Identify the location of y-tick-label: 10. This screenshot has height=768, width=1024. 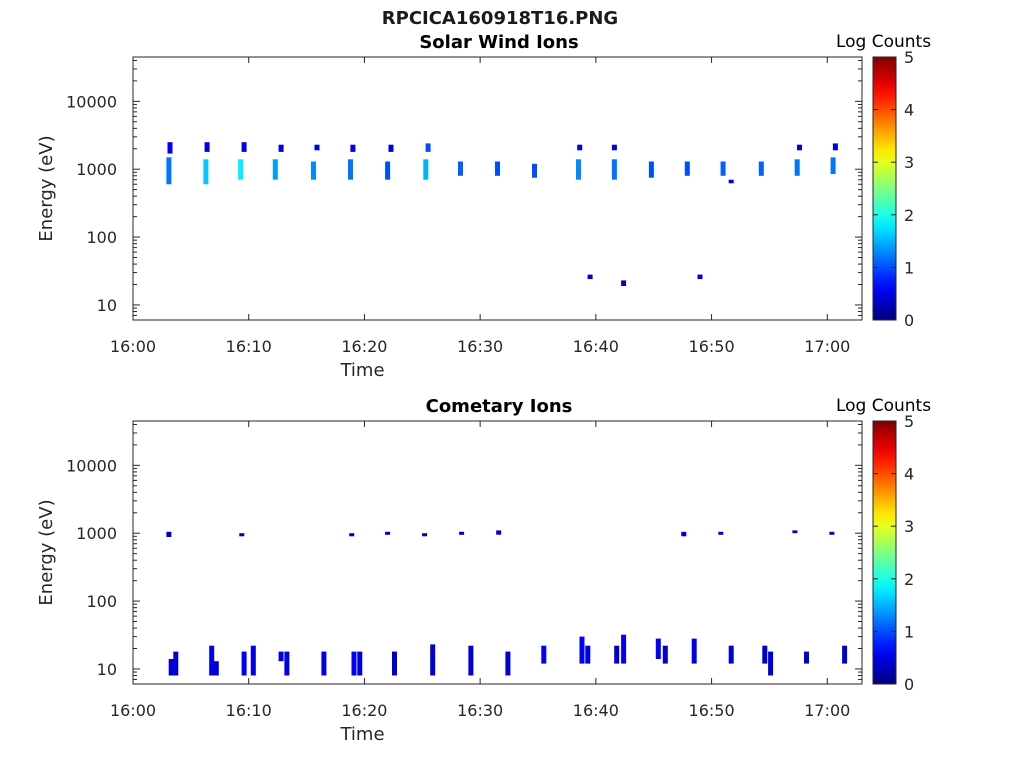
(107, 669).